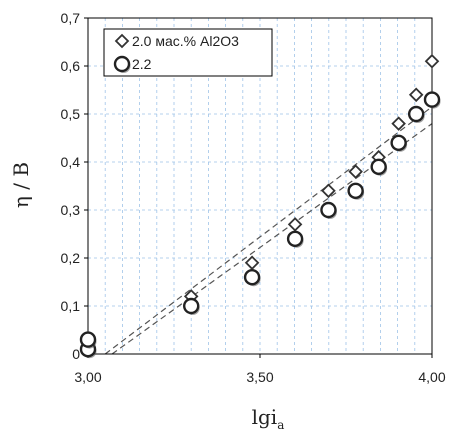 Image resolution: width=451 pixels, height=436 pixels. What do you see at coordinates (71, 18) in the screenshot?
I see `y-tick-label: 0,7` at bounding box center [71, 18].